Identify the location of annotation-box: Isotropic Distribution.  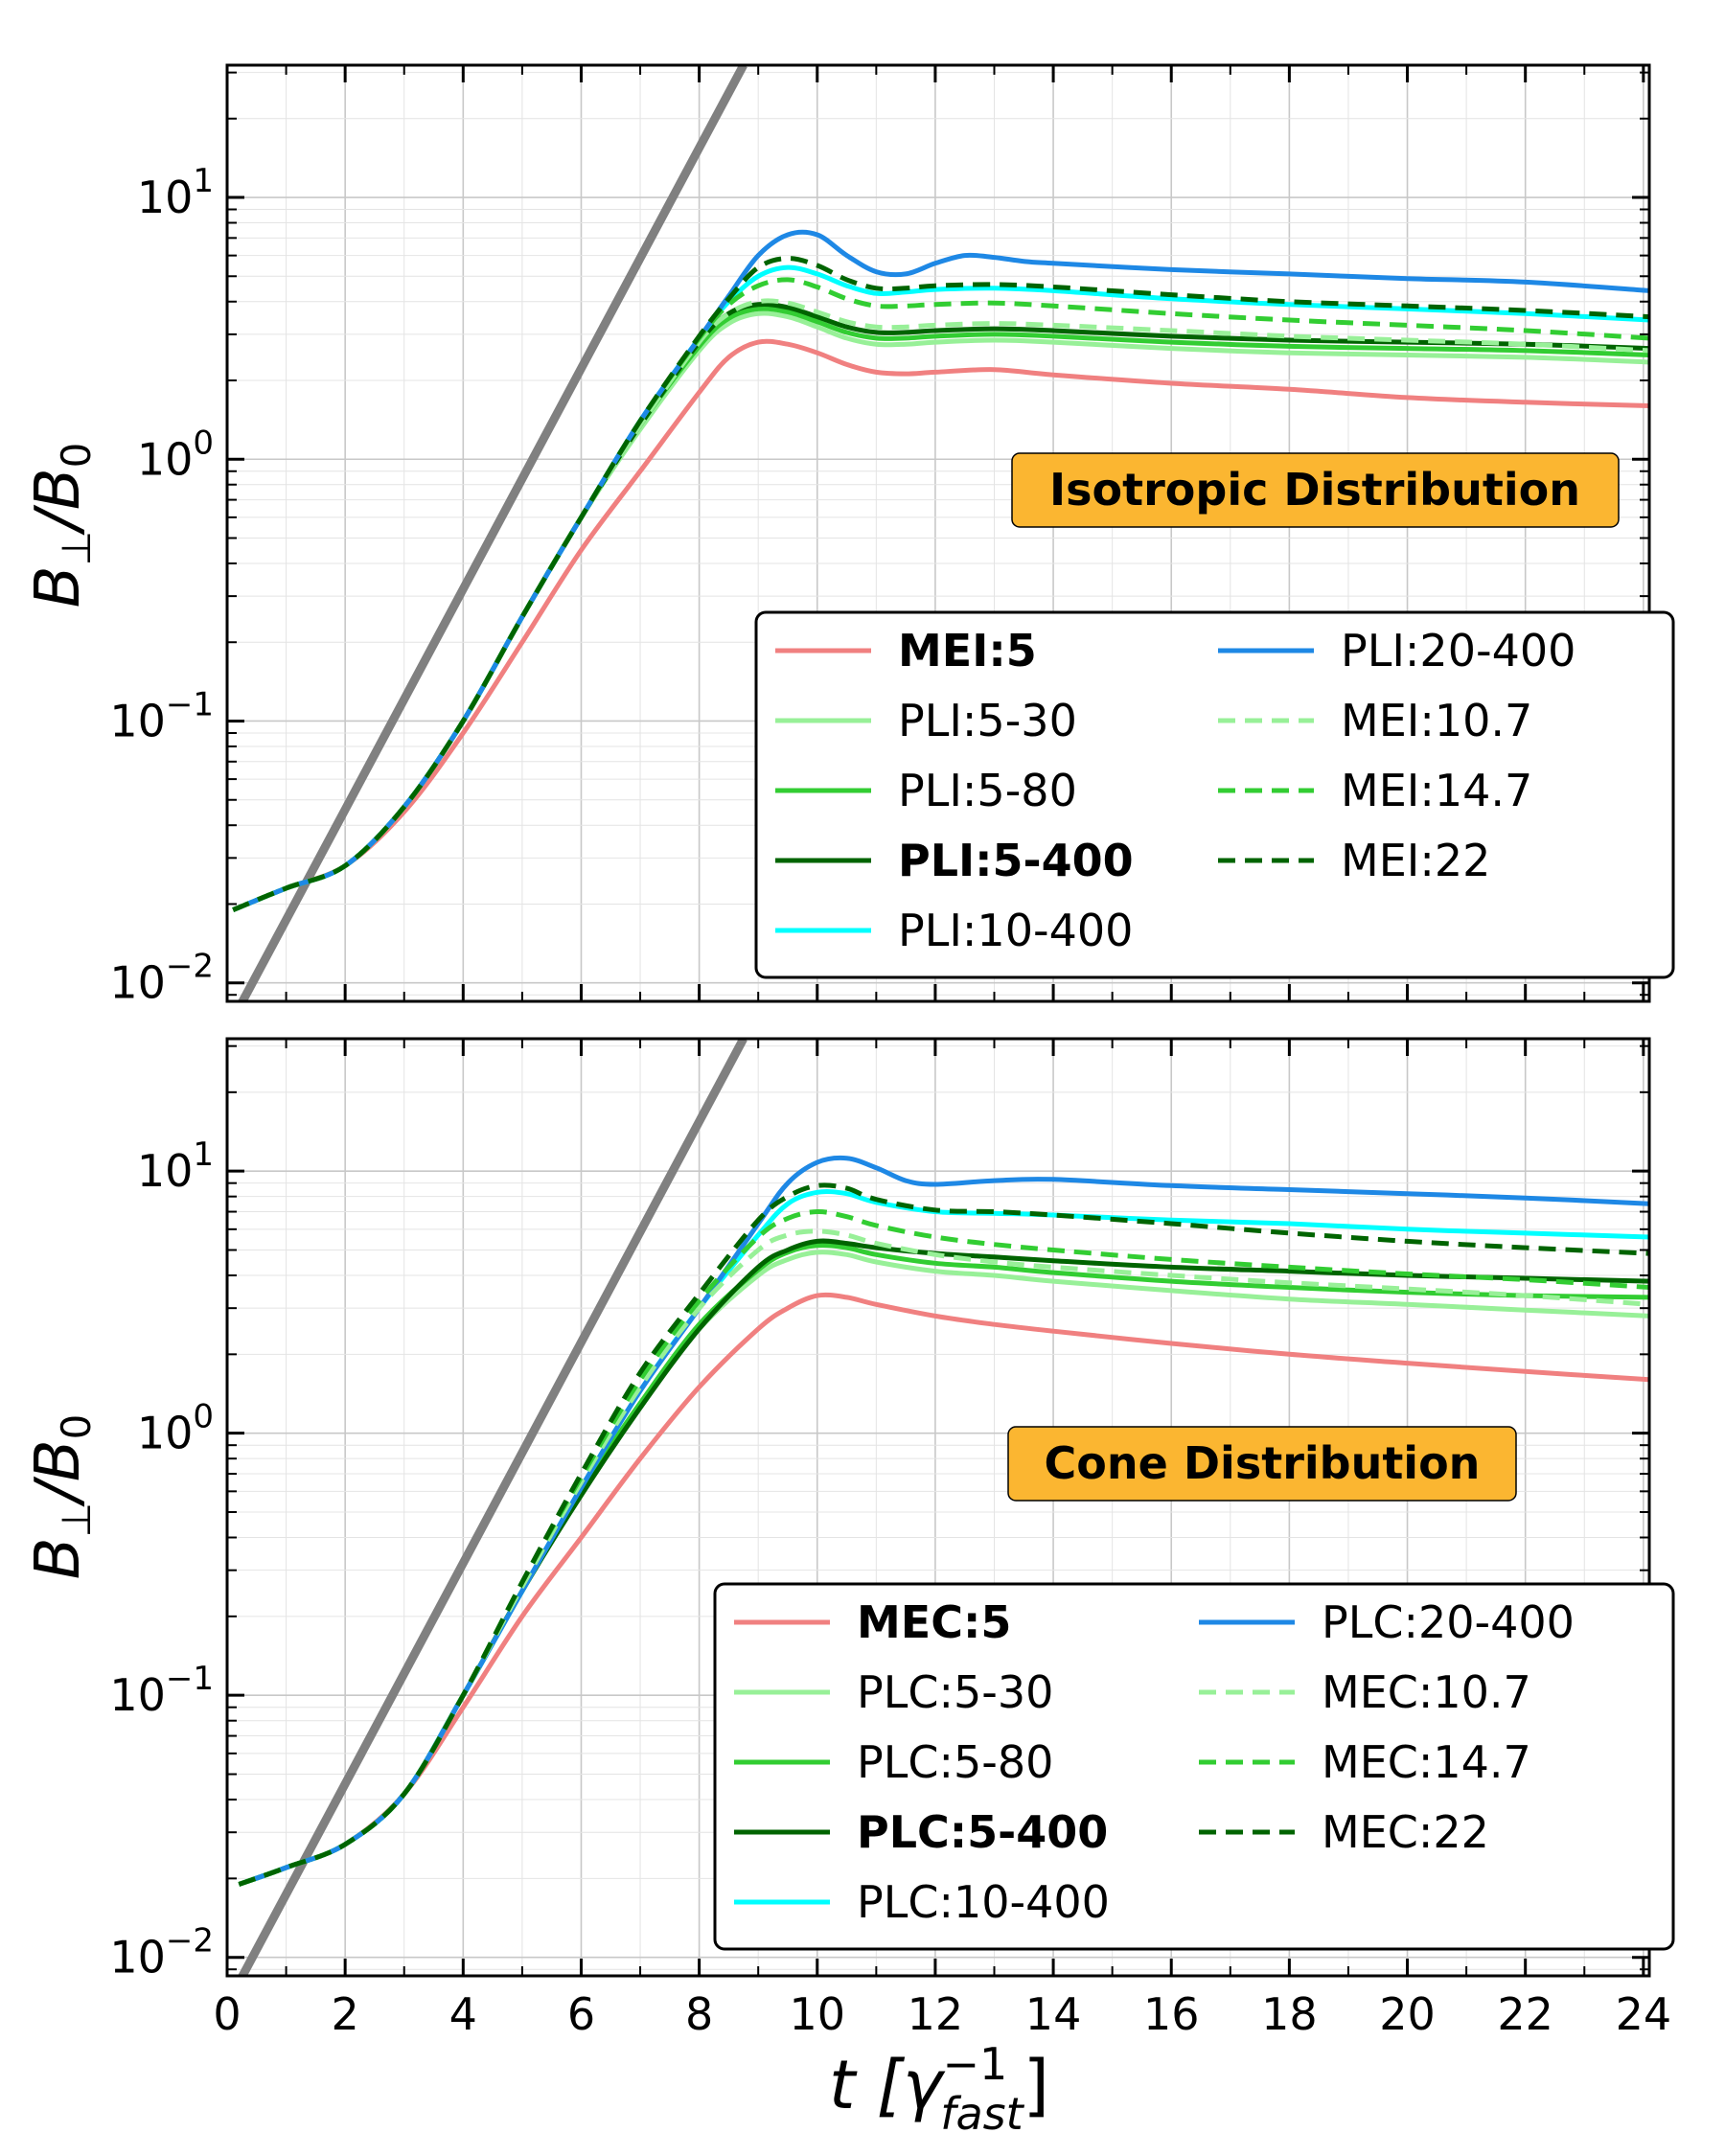
(1315, 490).